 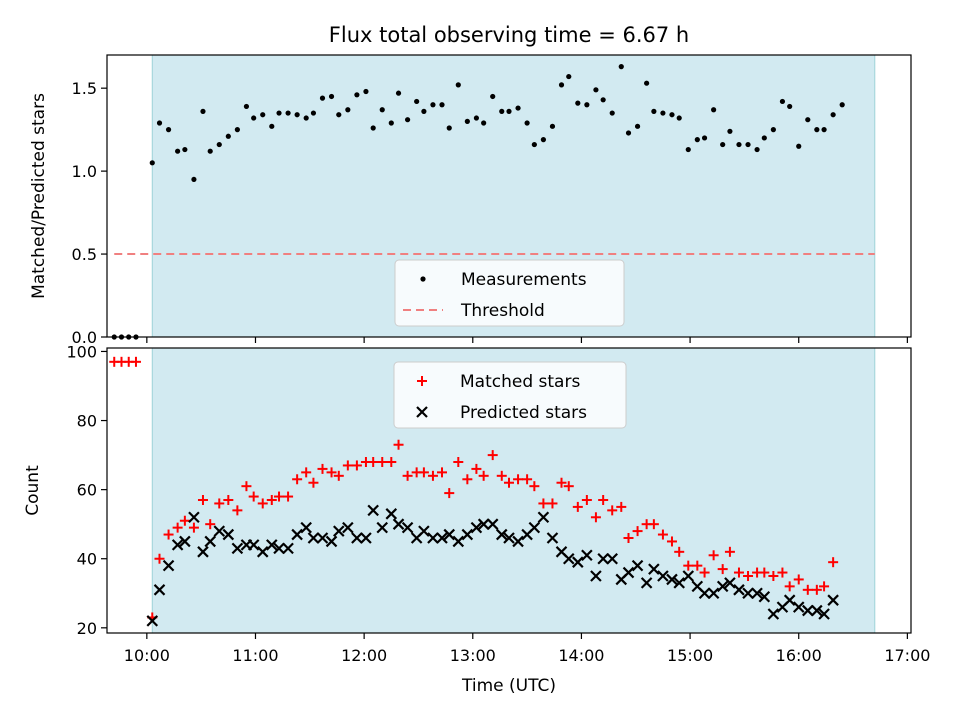 I want to click on predicted-stars-layer, so click(x=492, y=565).